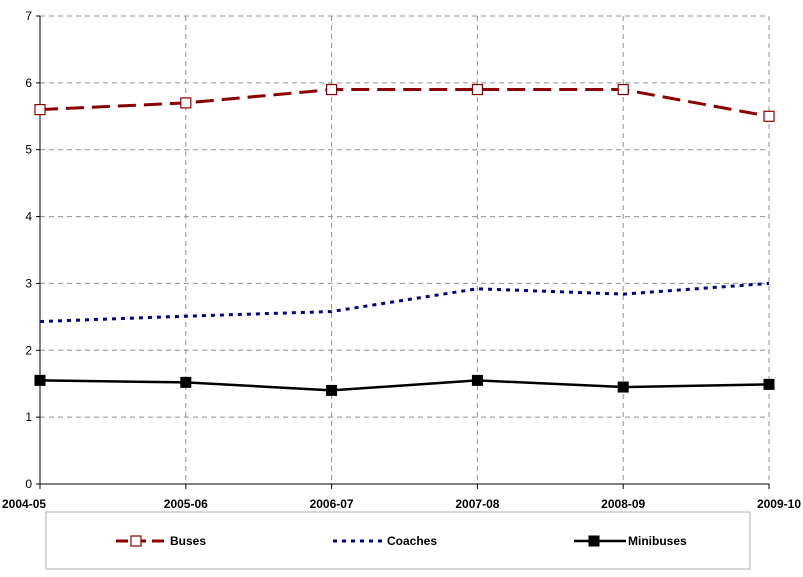 This screenshot has height=577, width=803. What do you see at coordinates (186, 504) in the screenshot?
I see `x-tick-label: 2005-06` at bounding box center [186, 504].